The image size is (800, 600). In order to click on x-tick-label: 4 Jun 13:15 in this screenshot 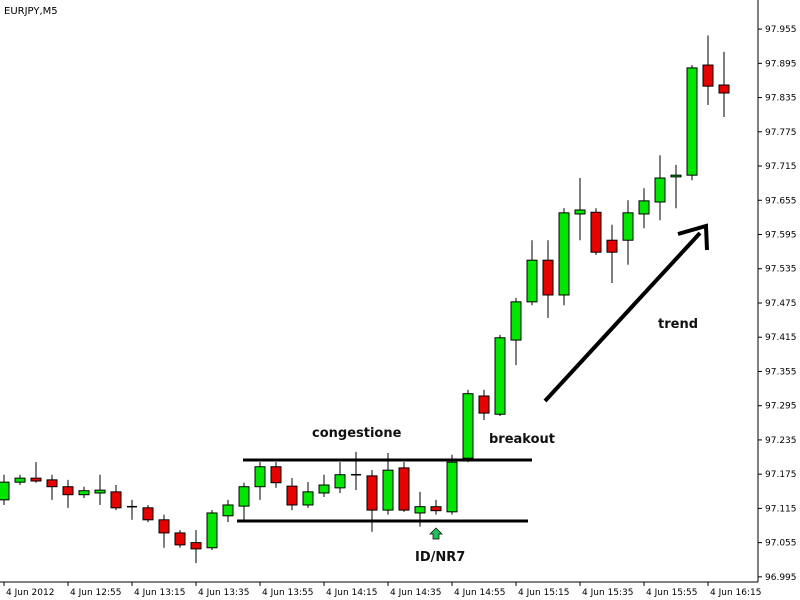, I will do `click(159, 593)`.